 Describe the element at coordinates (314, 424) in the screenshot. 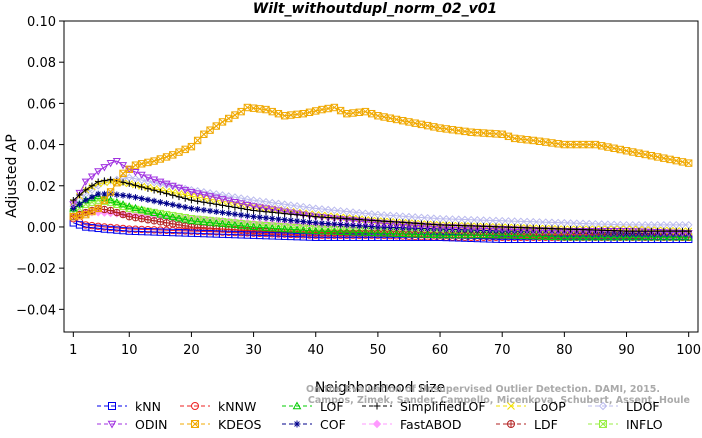

I see `legend-item-cof: COF` at that location.